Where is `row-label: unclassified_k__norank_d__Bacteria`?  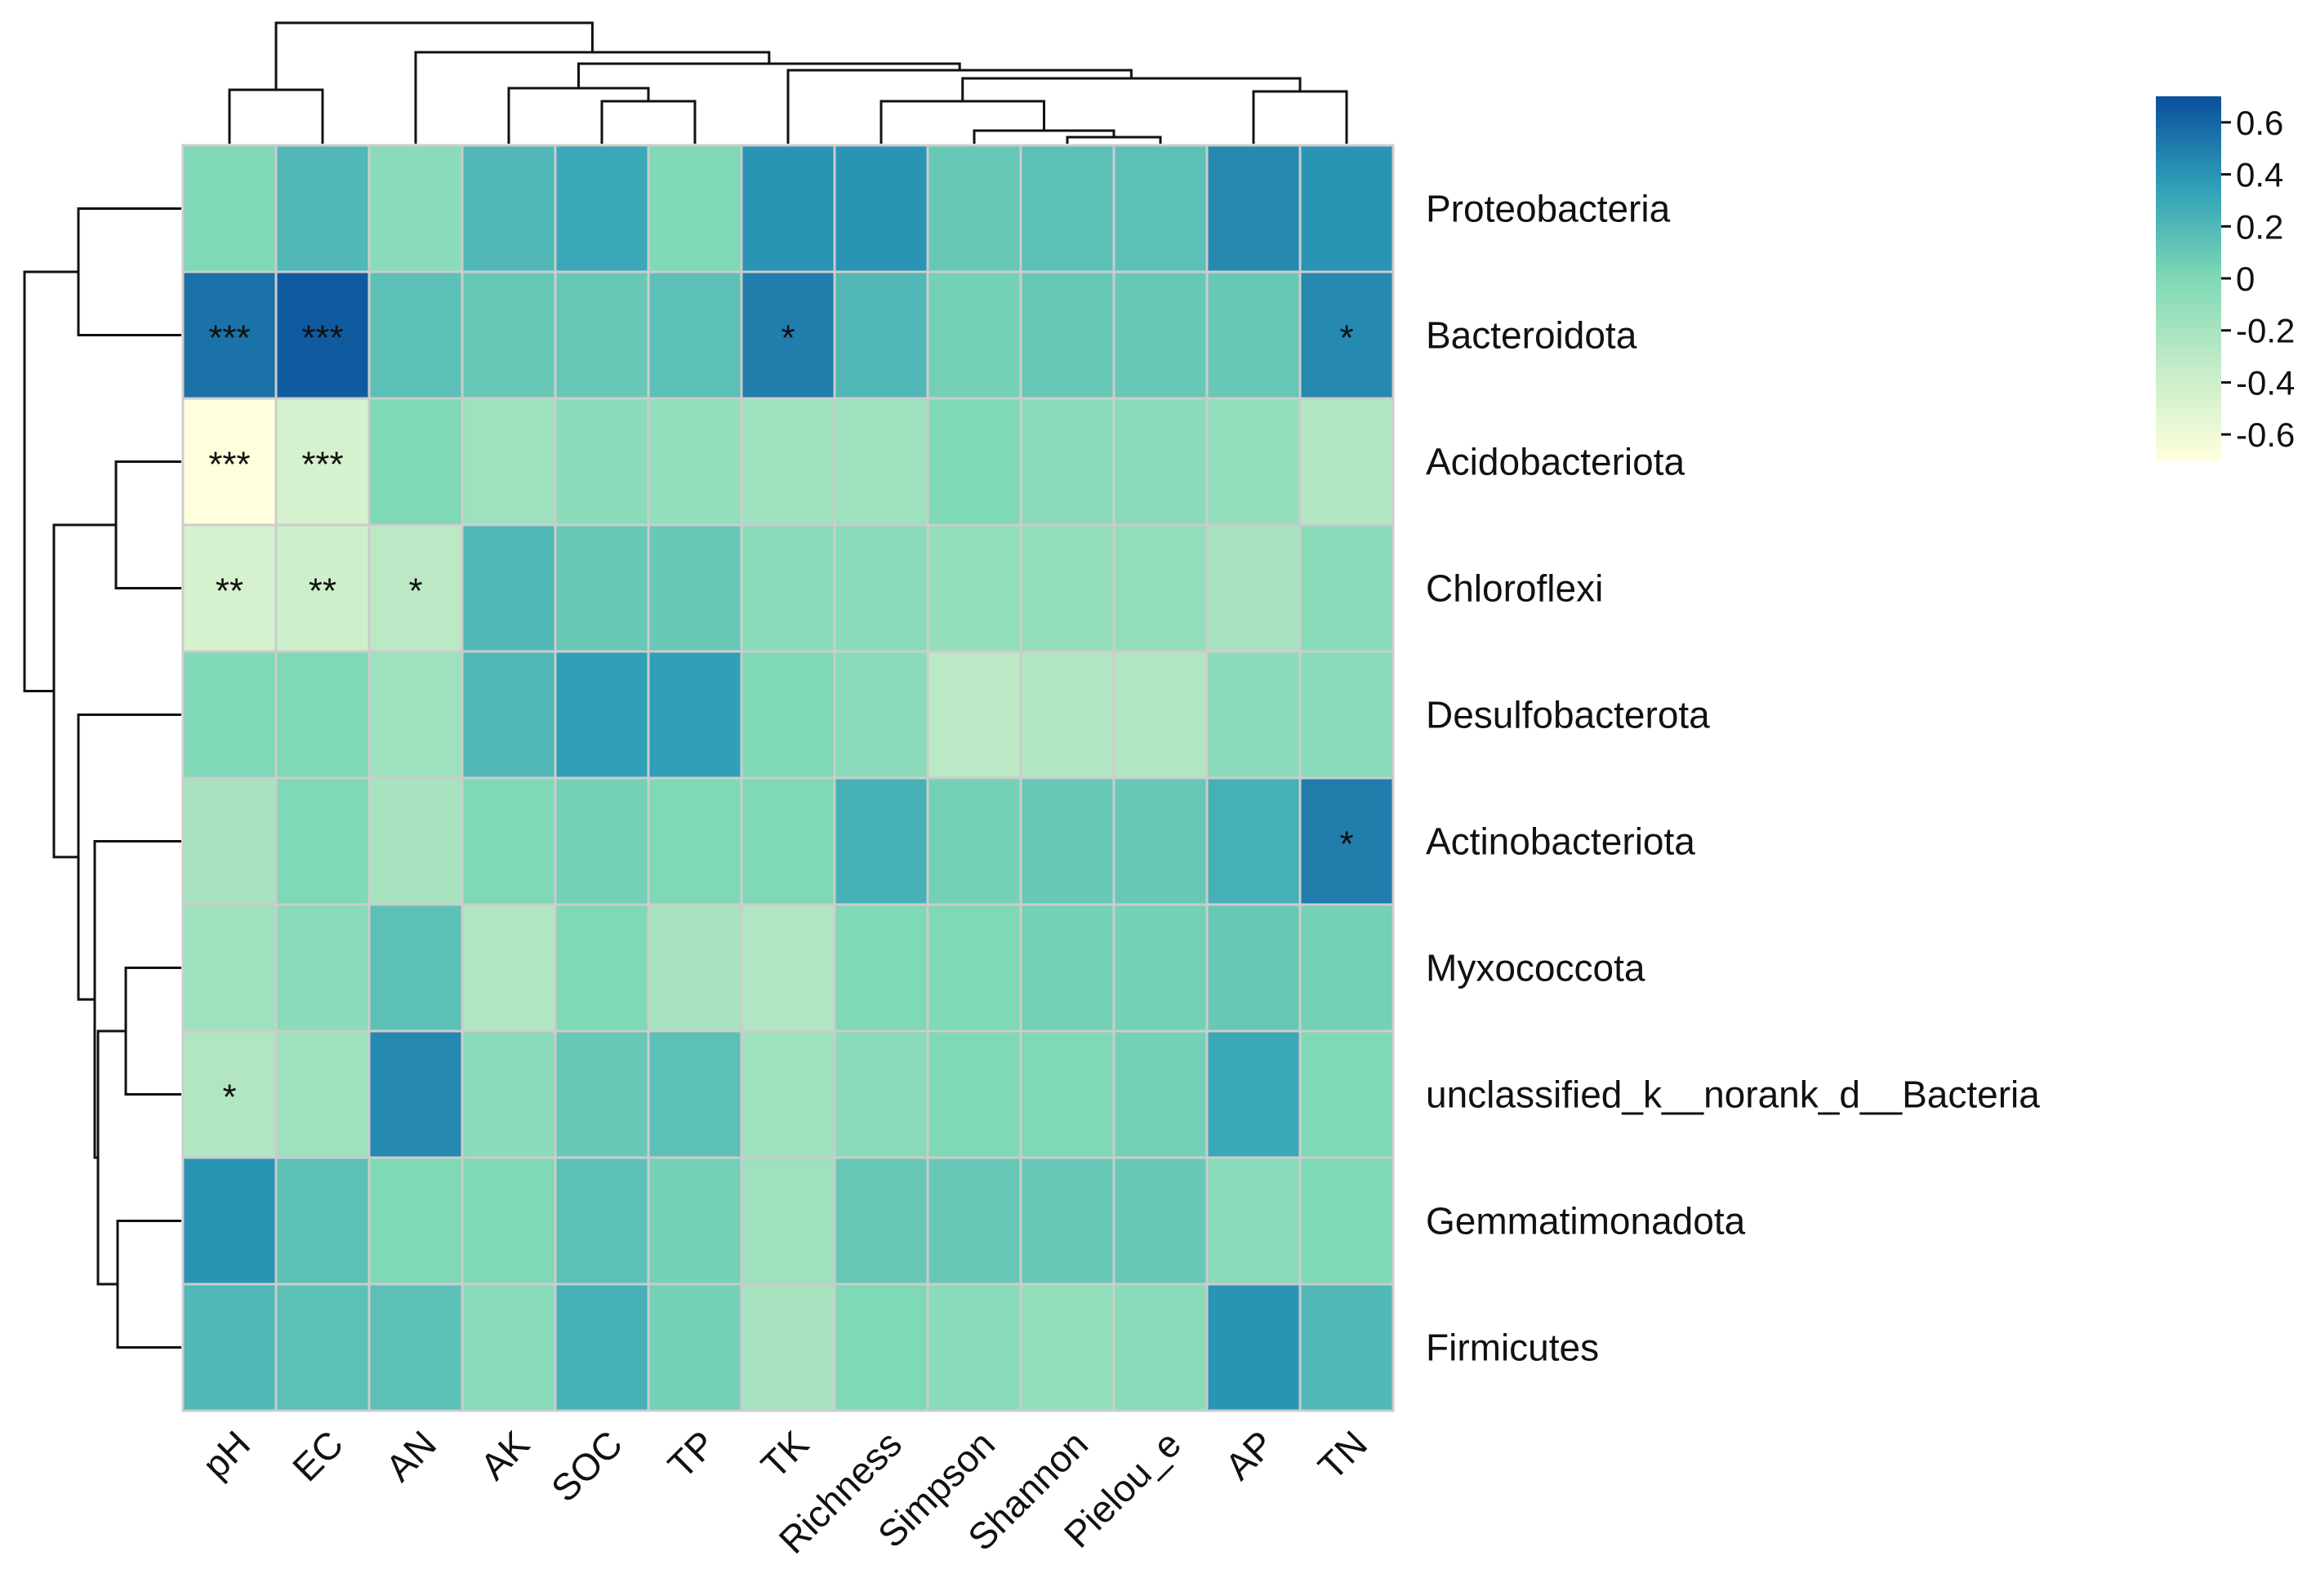
row-label: unclassified_k__norank_d__Bacteria is located at coordinates (1733, 1095).